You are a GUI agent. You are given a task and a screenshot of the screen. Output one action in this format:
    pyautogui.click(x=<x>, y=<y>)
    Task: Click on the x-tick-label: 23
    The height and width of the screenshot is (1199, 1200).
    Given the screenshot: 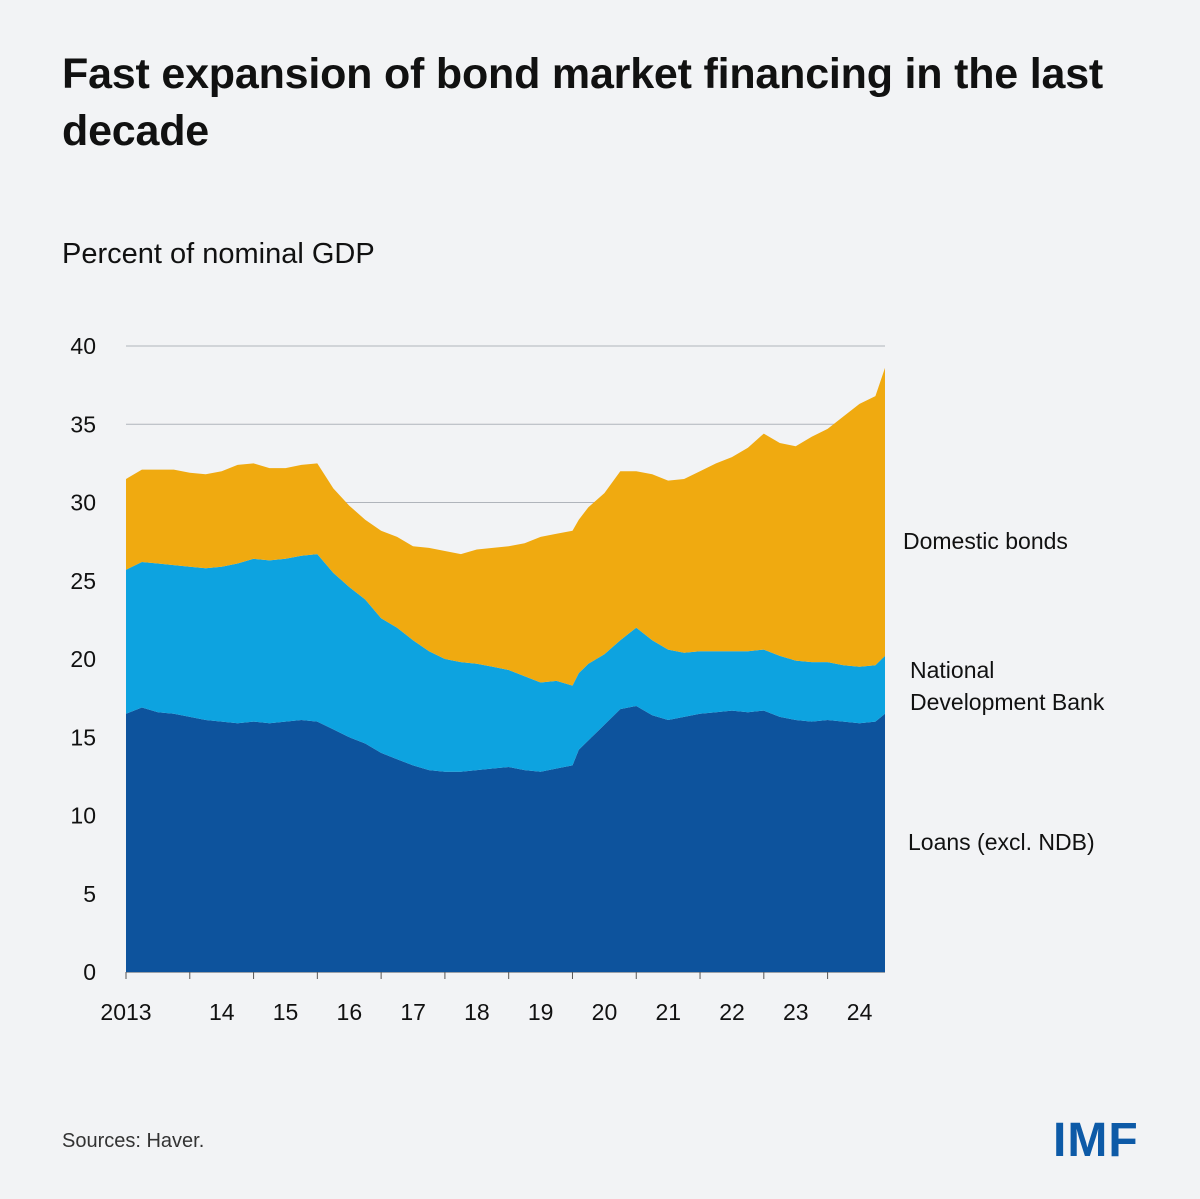 What is the action you would take?
    pyautogui.click(x=796, y=1012)
    